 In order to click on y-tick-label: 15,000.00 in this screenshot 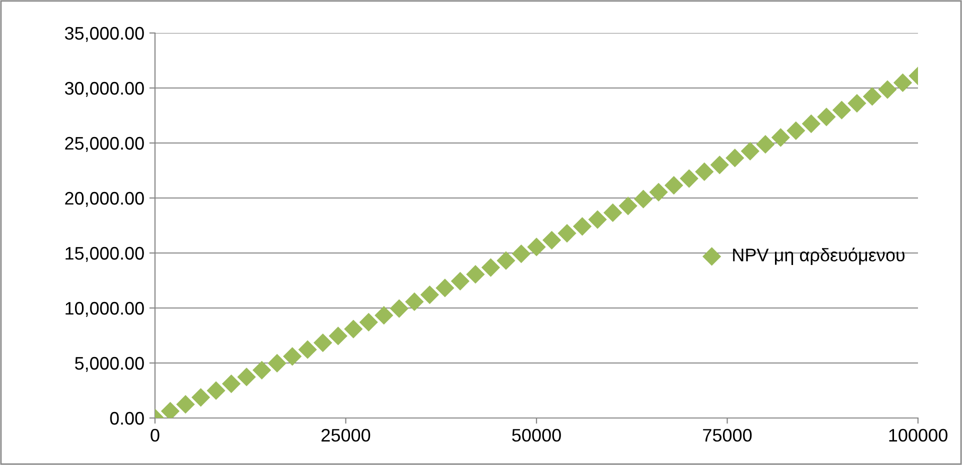, I will do `click(105, 254)`.